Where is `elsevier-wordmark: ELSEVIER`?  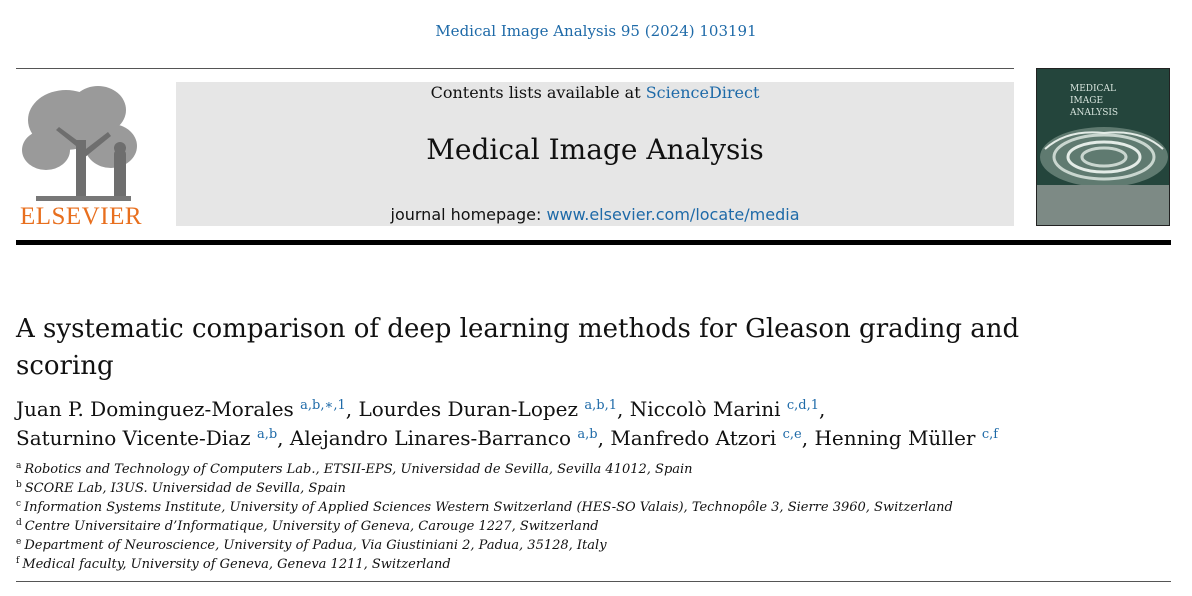 elsevier-wordmark: ELSEVIER is located at coordinates (81, 216).